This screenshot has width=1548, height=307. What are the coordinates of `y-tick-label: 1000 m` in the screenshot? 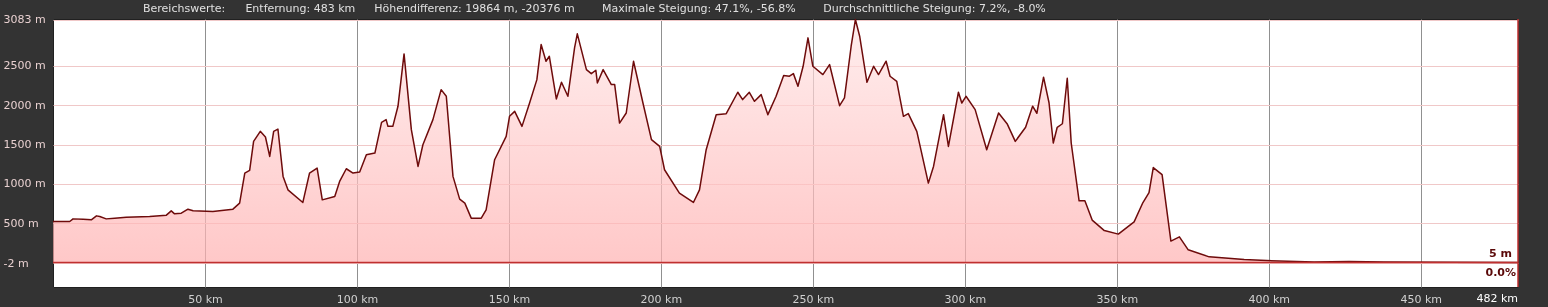 It's located at (24, 184).